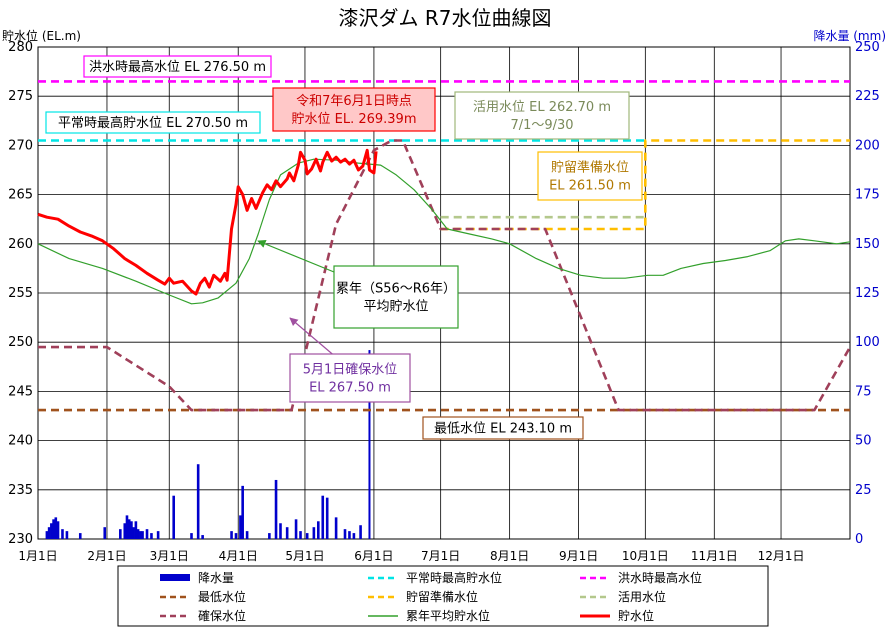  Describe the element at coordinates (20, 47) in the screenshot. I see `y-tick-label-left: 280` at that location.